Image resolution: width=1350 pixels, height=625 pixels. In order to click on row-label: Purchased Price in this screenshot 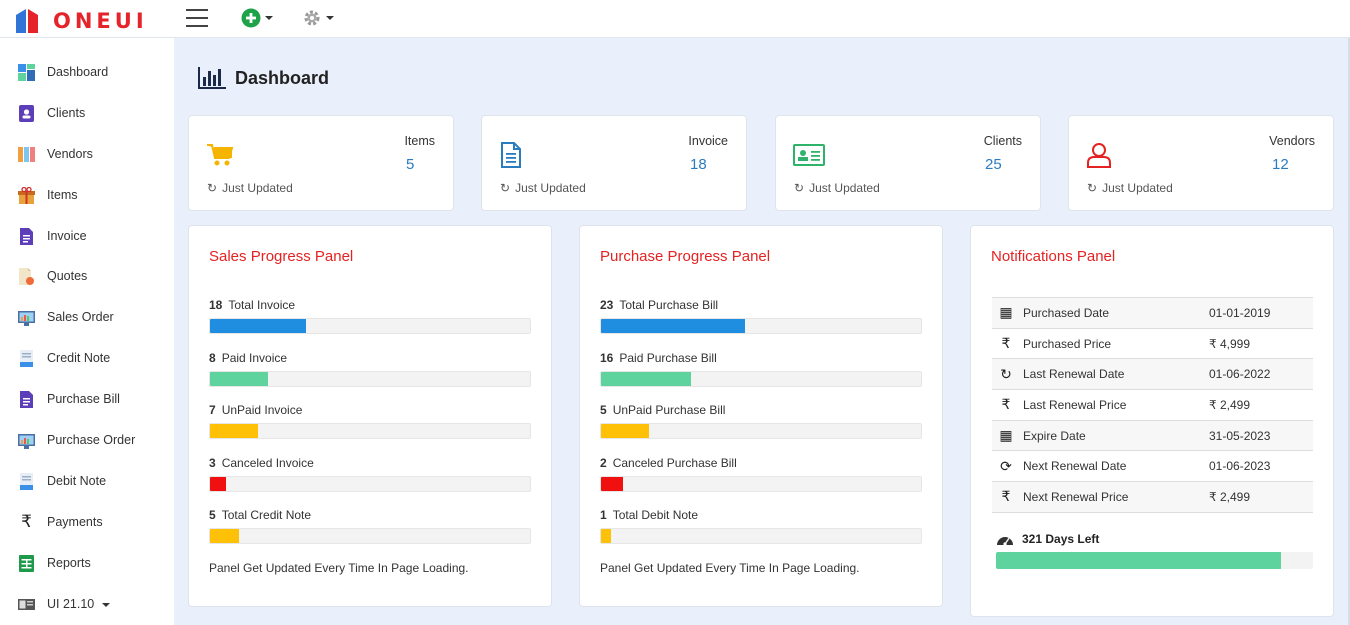, I will do `click(1067, 343)`.